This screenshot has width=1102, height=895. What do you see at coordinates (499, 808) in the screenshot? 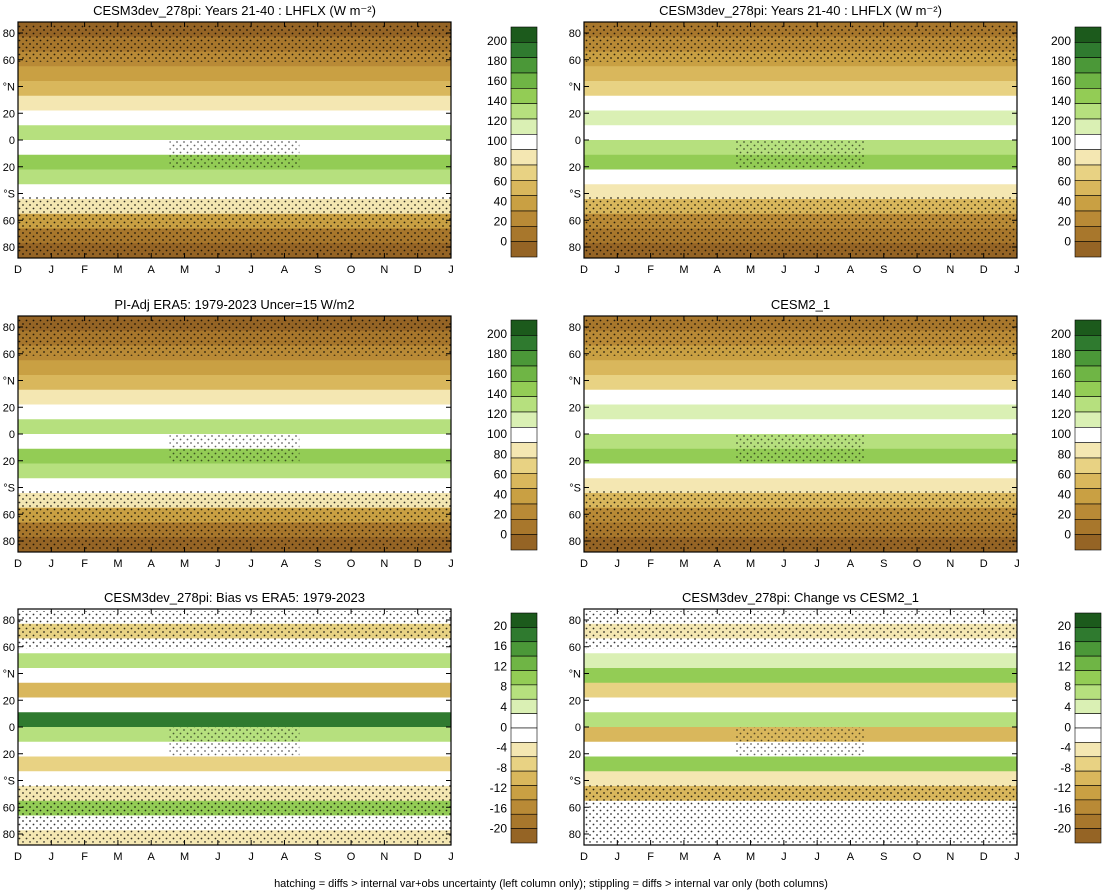
I see `colorbar-label: -16` at bounding box center [499, 808].